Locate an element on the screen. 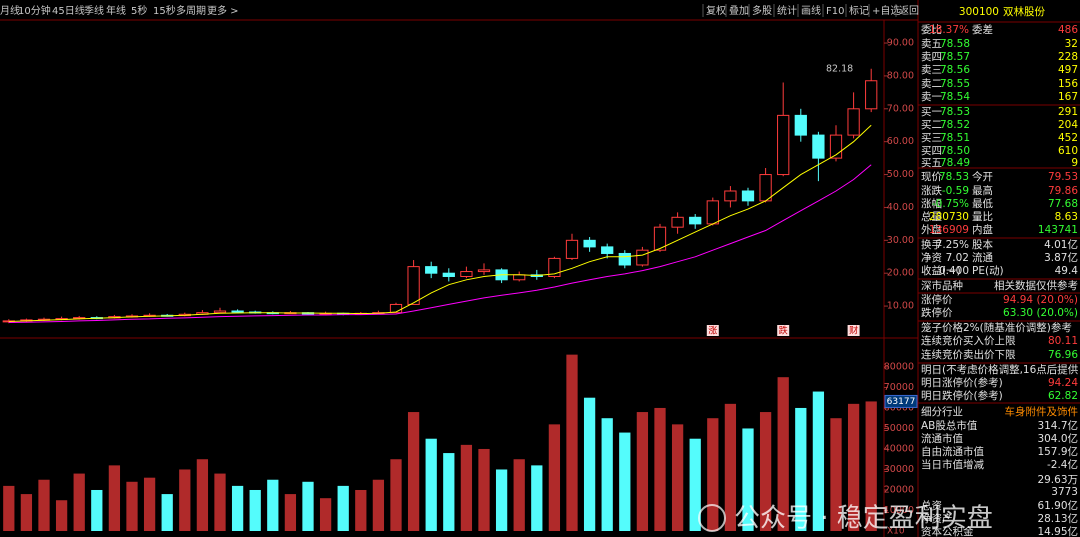 The width and height of the screenshot is (1080, 537). panel-cell: 买一 is located at coordinates (931, 112).